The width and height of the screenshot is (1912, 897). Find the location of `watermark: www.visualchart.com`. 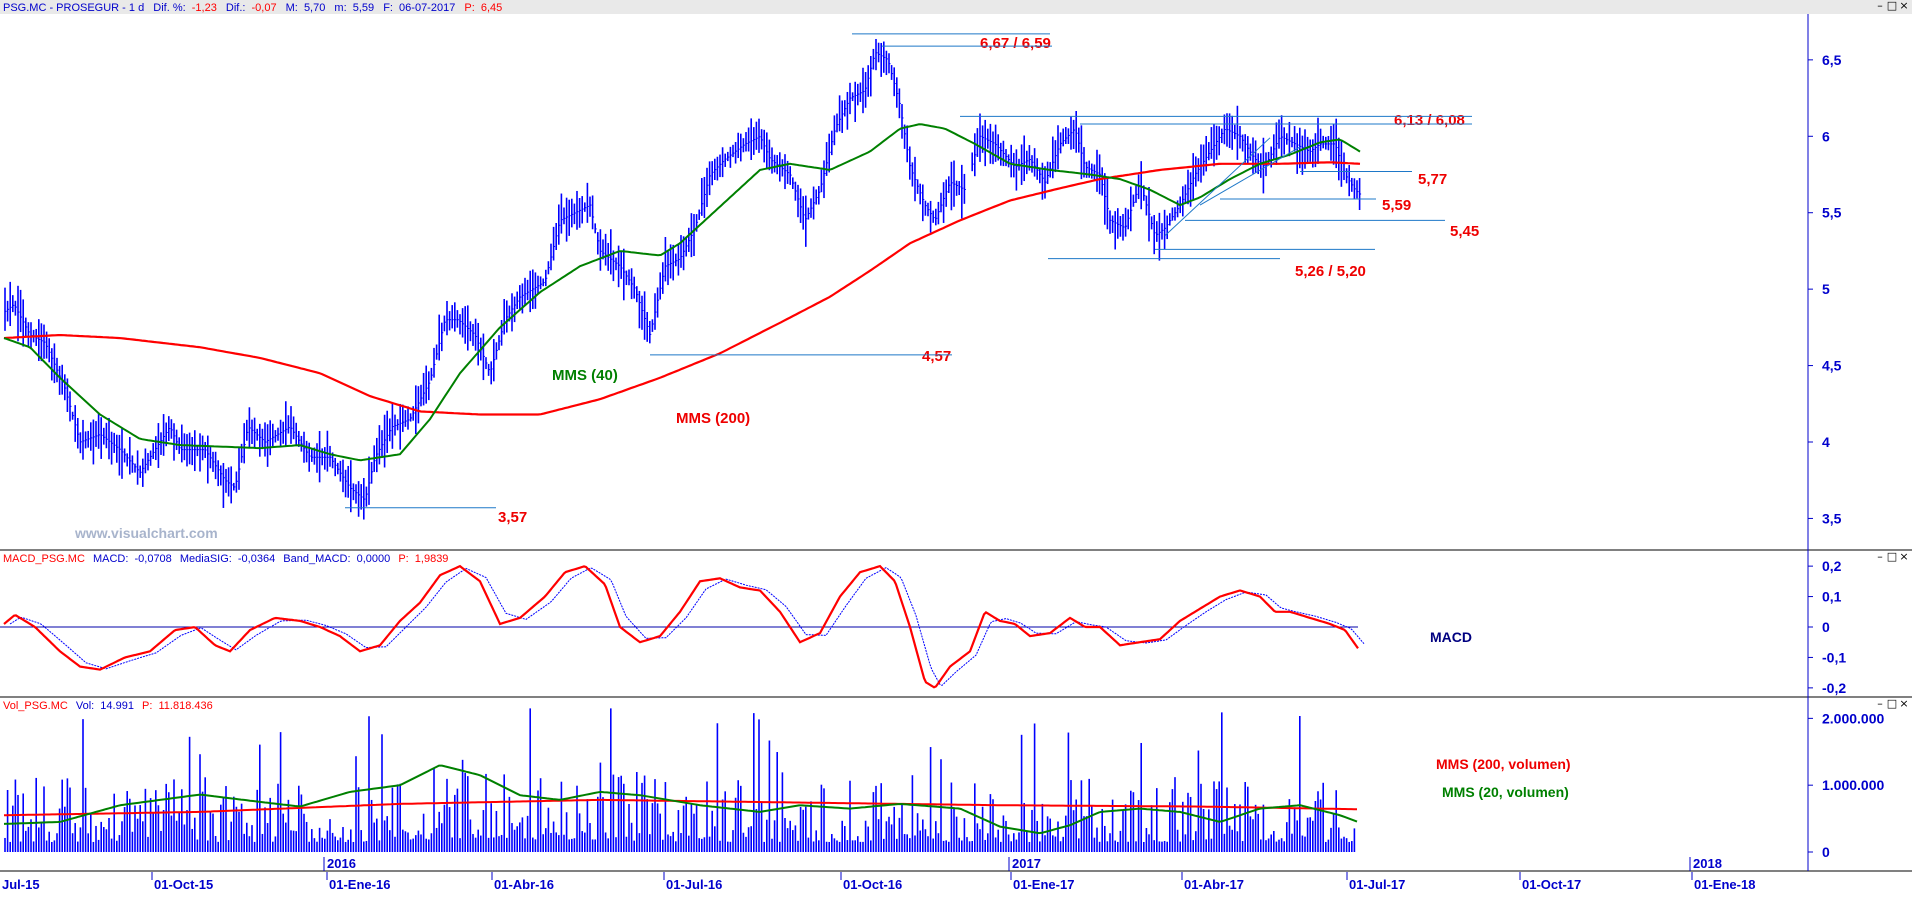

watermark: www.visualchart.com is located at coordinates (146, 533).